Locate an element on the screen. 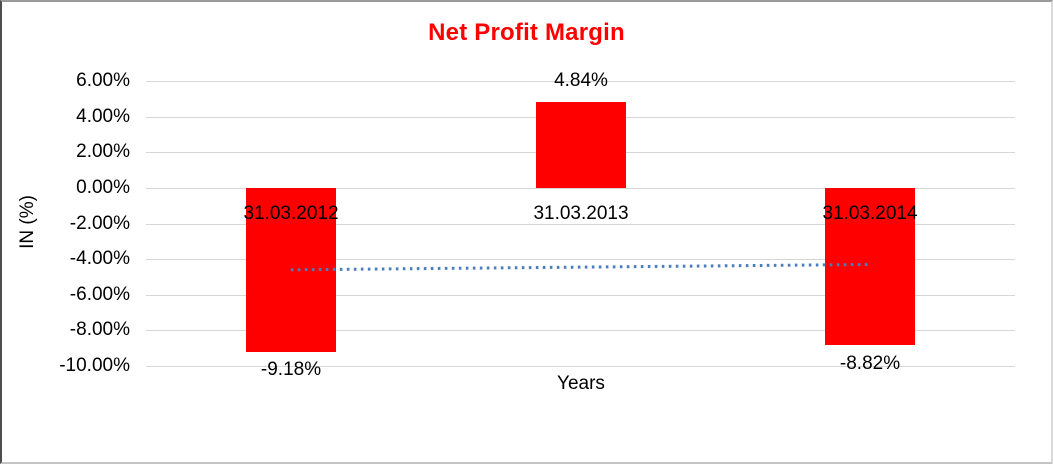 The height and width of the screenshot is (464, 1053). x-category-label: 31.03.2012 is located at coordinates (291, 213).